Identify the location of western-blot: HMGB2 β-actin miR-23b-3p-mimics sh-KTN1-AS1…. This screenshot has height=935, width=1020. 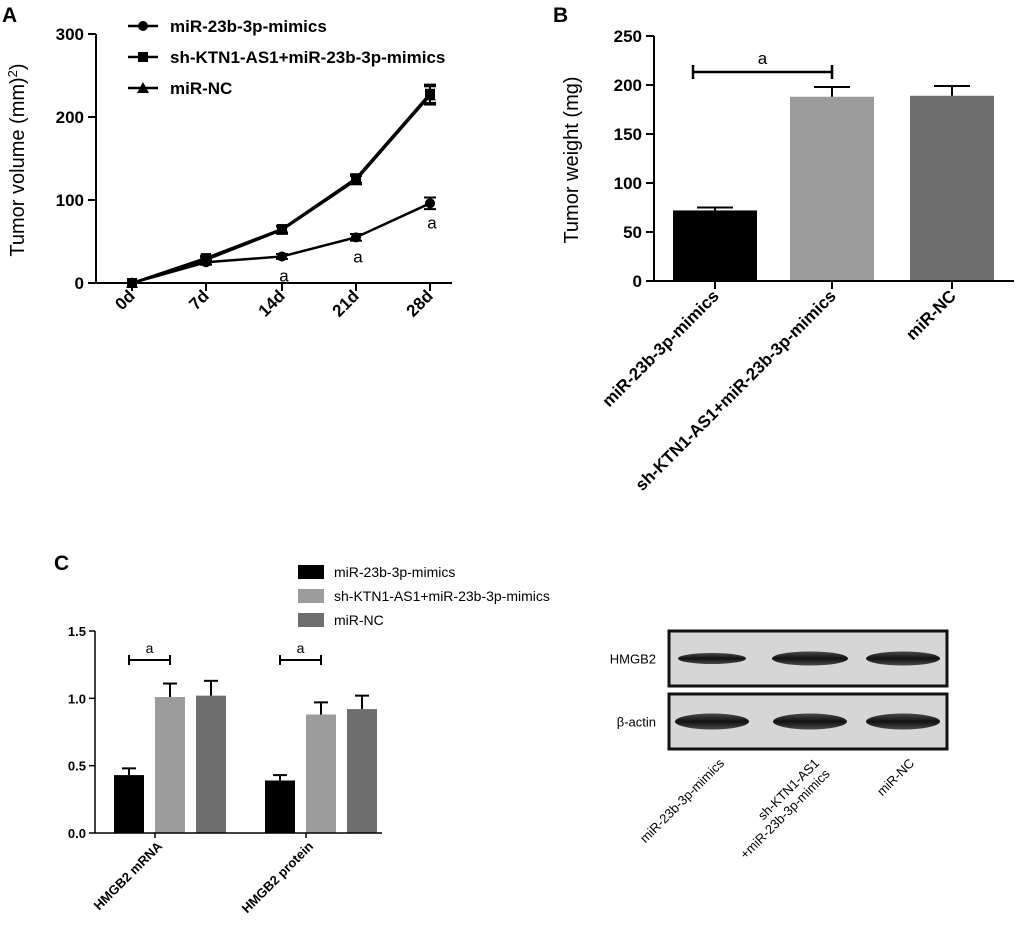
(779, 745).